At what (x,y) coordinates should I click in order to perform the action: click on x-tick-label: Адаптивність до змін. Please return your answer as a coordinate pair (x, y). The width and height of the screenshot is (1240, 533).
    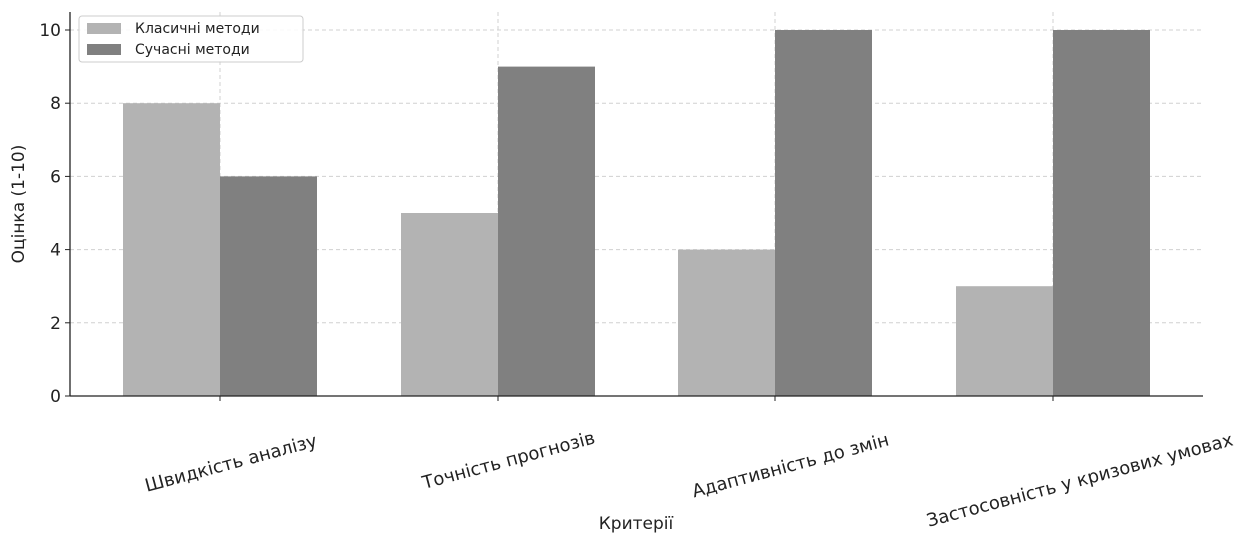
    Looking at the image, I should click on (790, 466).